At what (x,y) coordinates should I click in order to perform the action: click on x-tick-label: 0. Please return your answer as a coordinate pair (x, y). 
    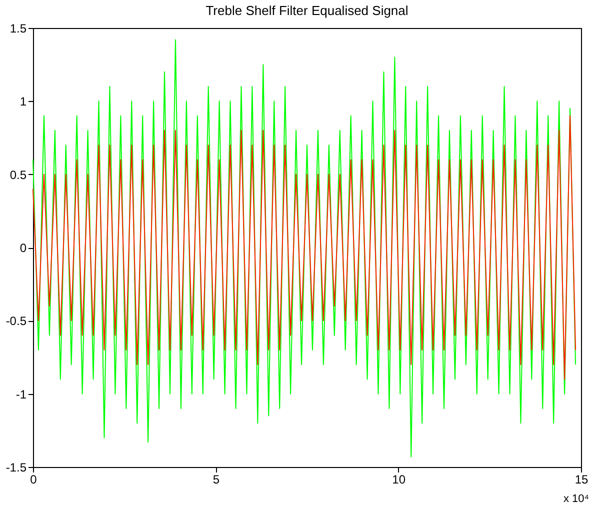
    Looking at the image, I should click on (34, 479).